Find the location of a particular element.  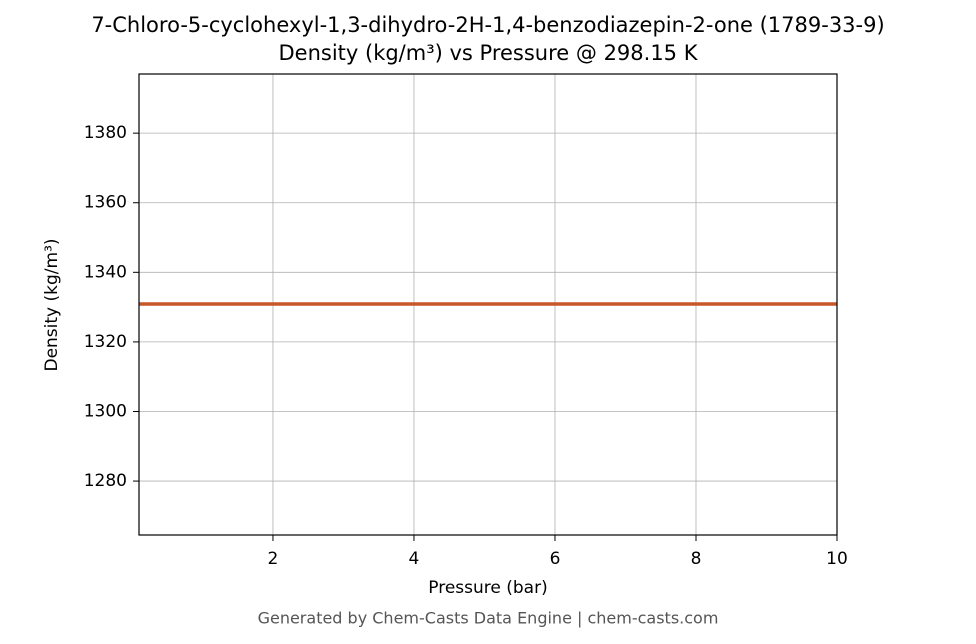

y-tick-label: 1360 is located at coordinates (105, 203).